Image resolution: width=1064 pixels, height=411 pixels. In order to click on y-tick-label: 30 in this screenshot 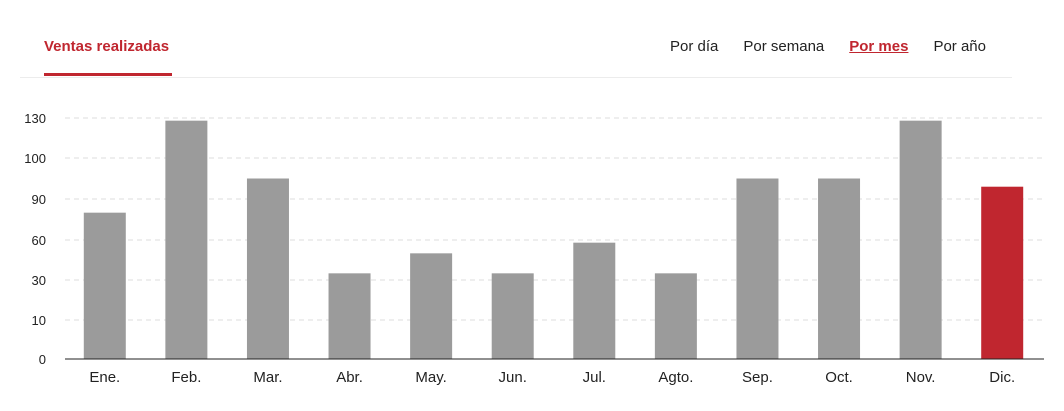, I will do `click(39, 280)`.